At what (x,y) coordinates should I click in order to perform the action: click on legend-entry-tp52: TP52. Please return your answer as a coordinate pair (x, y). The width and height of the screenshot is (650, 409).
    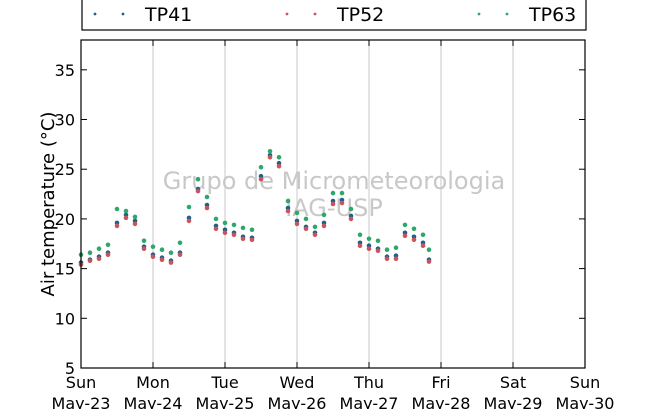
    Looking at the image, I should click on (334, 15).